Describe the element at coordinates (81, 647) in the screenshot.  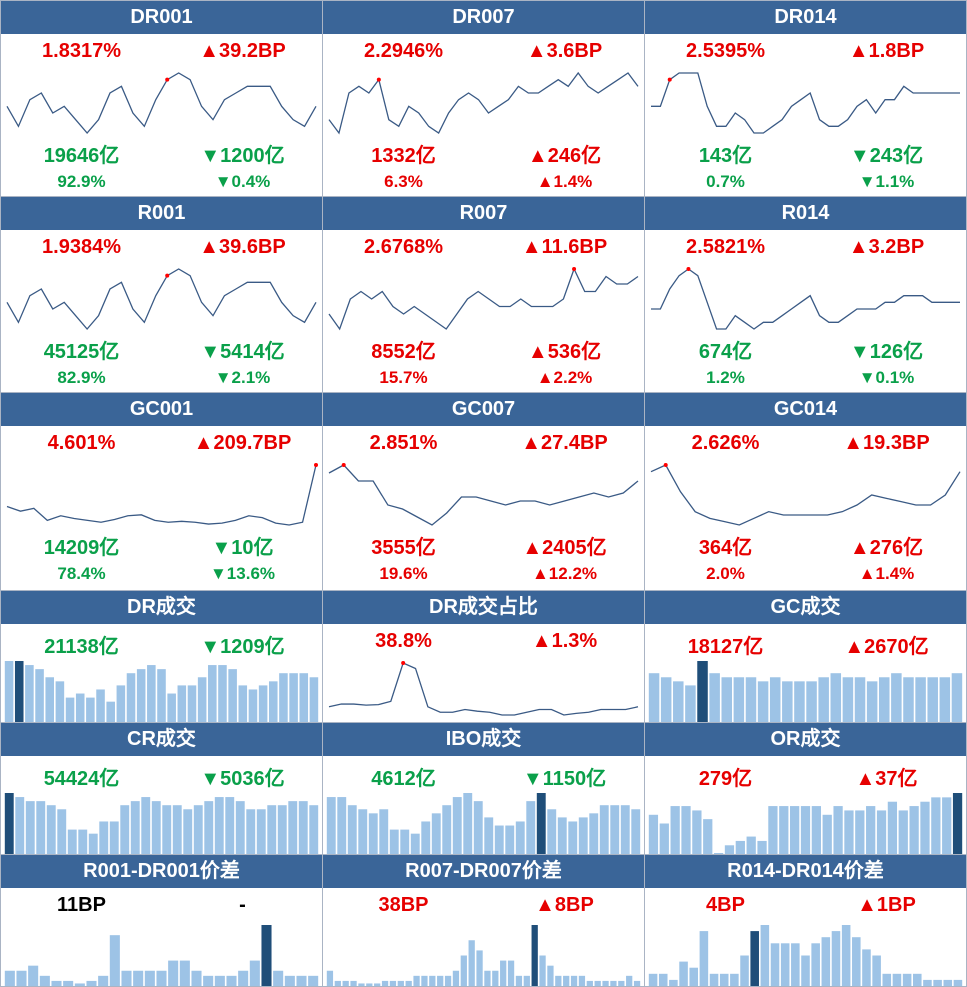
I see `metric-value: 21138亿` at that location.